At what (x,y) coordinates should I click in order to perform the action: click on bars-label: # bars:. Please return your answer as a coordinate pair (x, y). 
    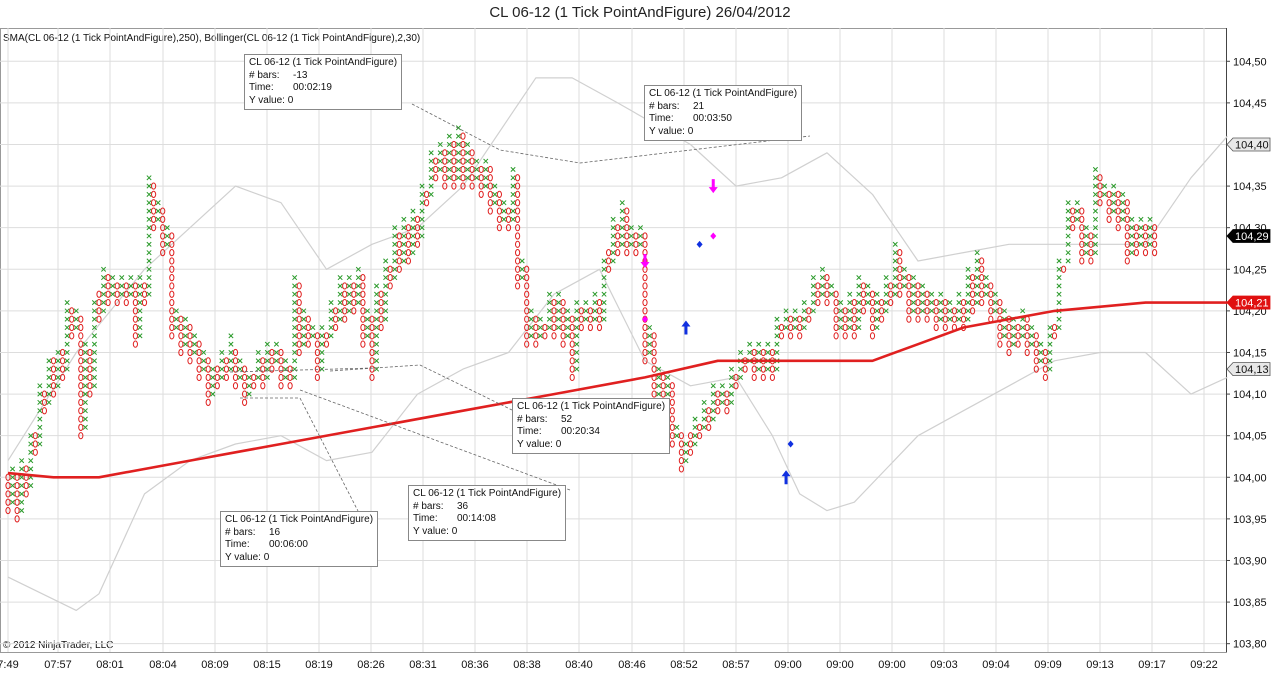
    Looking at the image, I should click on (428, 506).